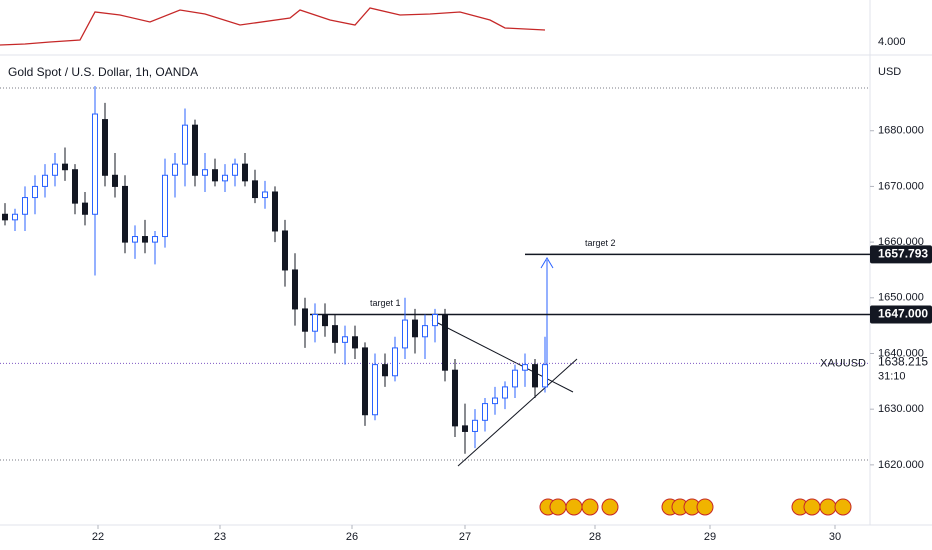  Describe the element at coordinates (843, 363) in the screenshot. I see `symbol-label: XAUUSD` at that location.